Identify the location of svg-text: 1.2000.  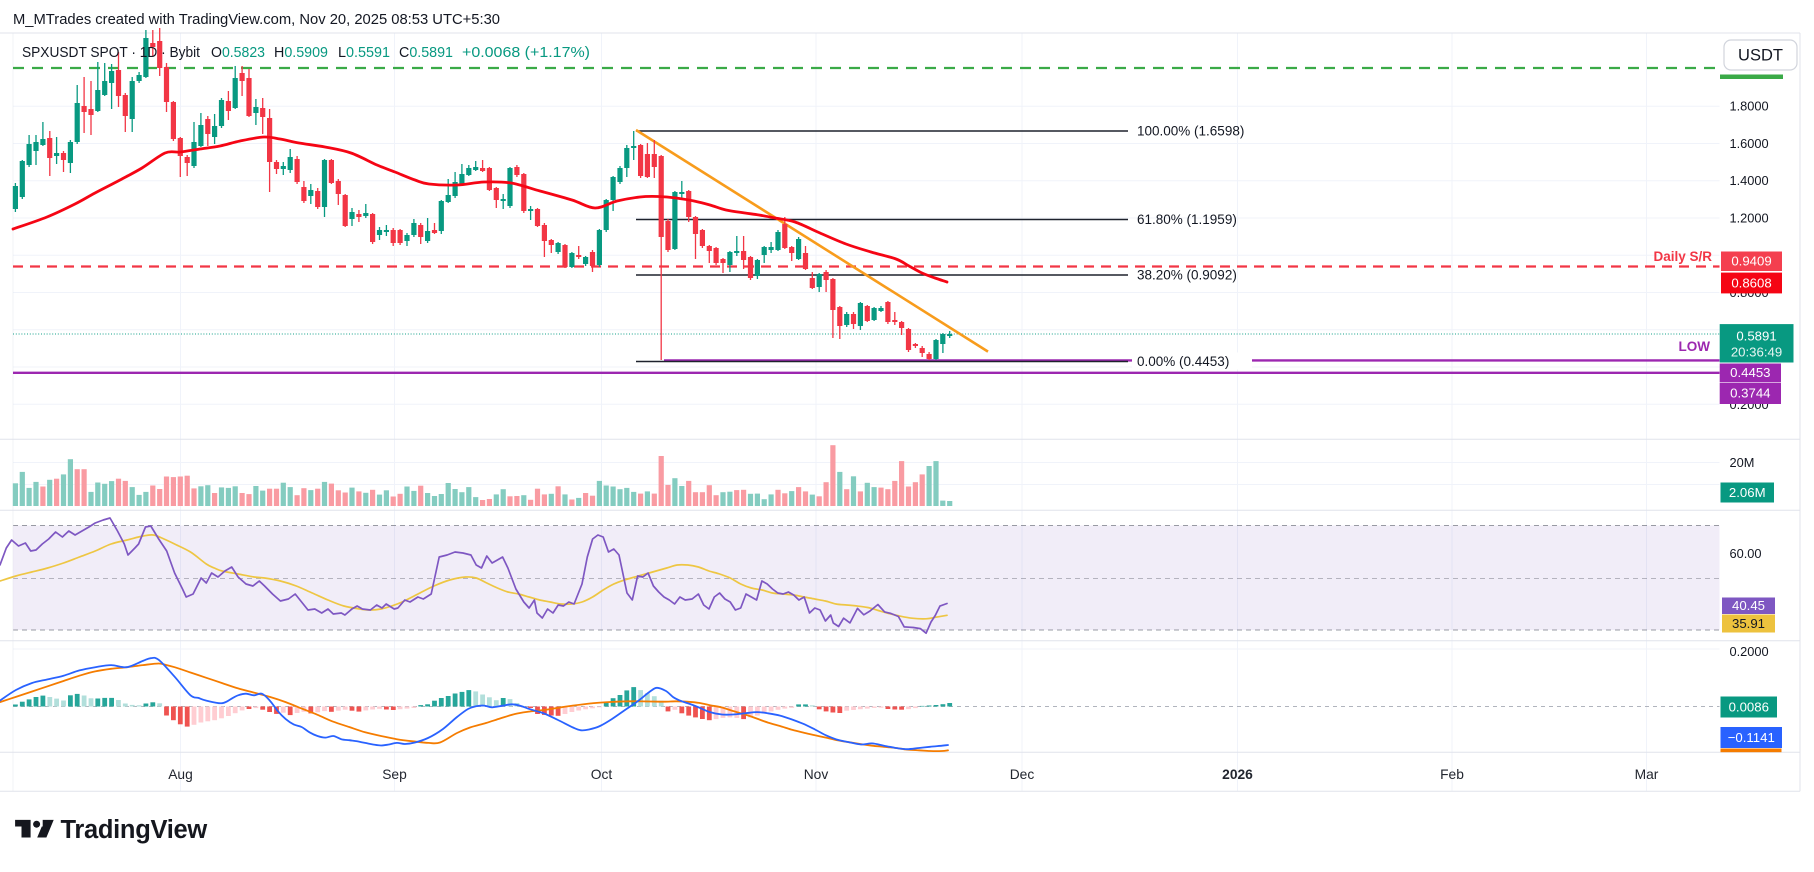
(1749, 217).